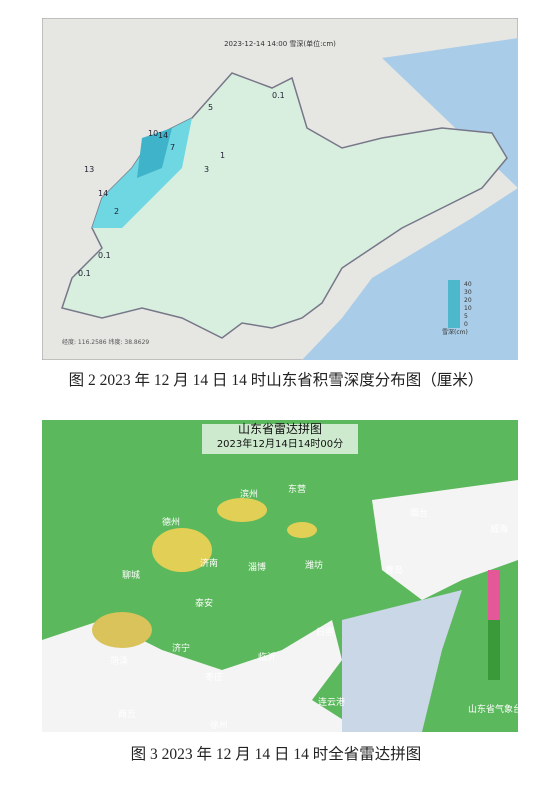 This screenshot has height=793, width=552. What do you see at coordinates (468, 292) in the screenshot?
I see `legend-label: 30` at bounding box center [468, 292].